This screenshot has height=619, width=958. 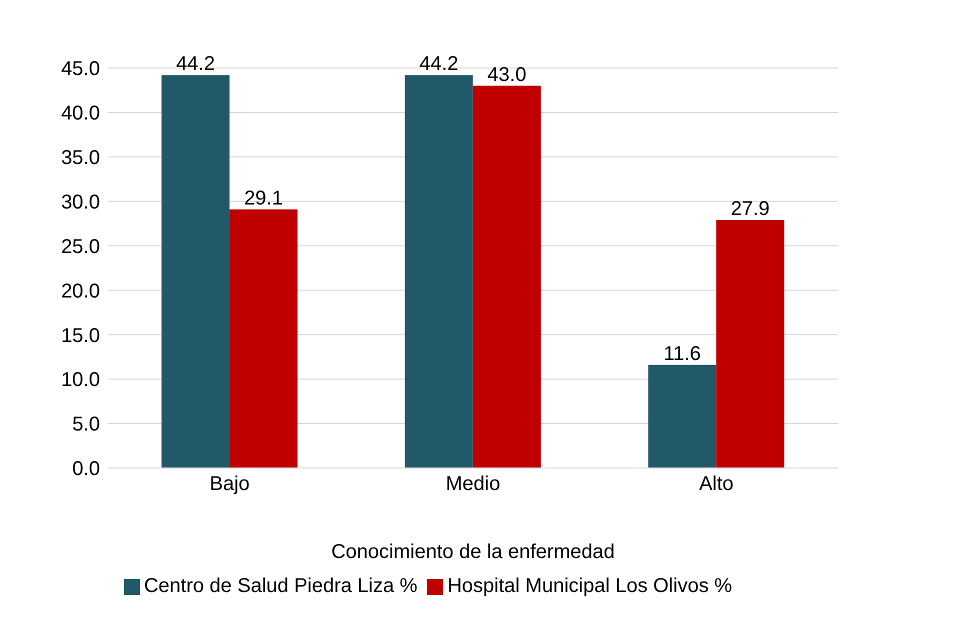 What do you see at coordinates (86, 469) in the screenshot?
I see `y-tick-label: 0.0` at bounding box center [86, 469].